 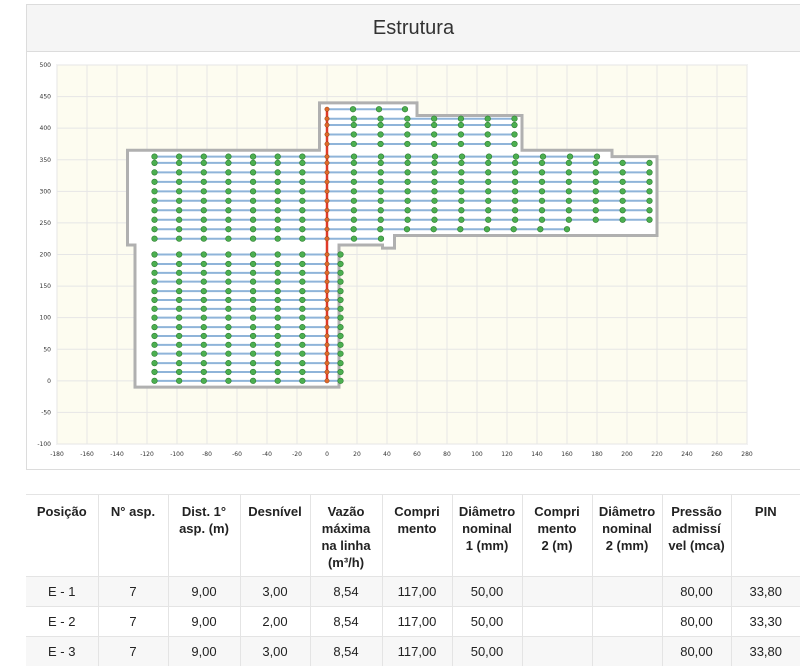 What do you see at coordinates (46, 255) in the screenshot?
I see `y-tick-label: 200` at bounding box center [46, 255].